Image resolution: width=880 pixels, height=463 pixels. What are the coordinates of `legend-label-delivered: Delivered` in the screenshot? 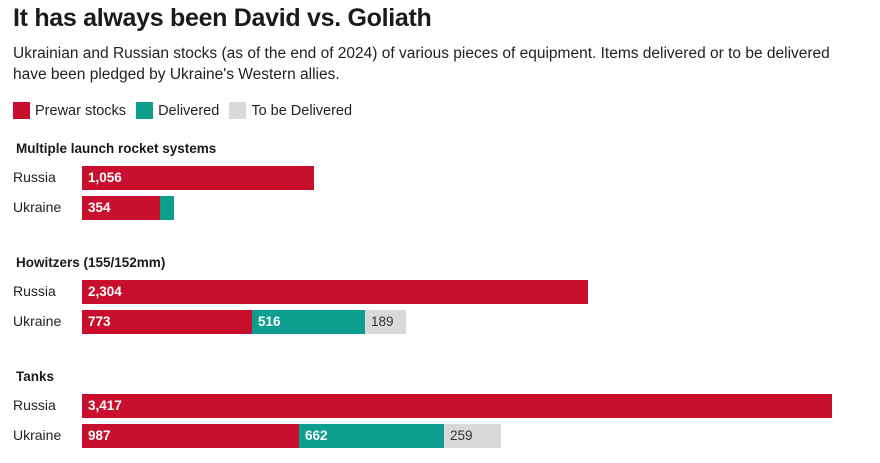 It's located at (189, 110).